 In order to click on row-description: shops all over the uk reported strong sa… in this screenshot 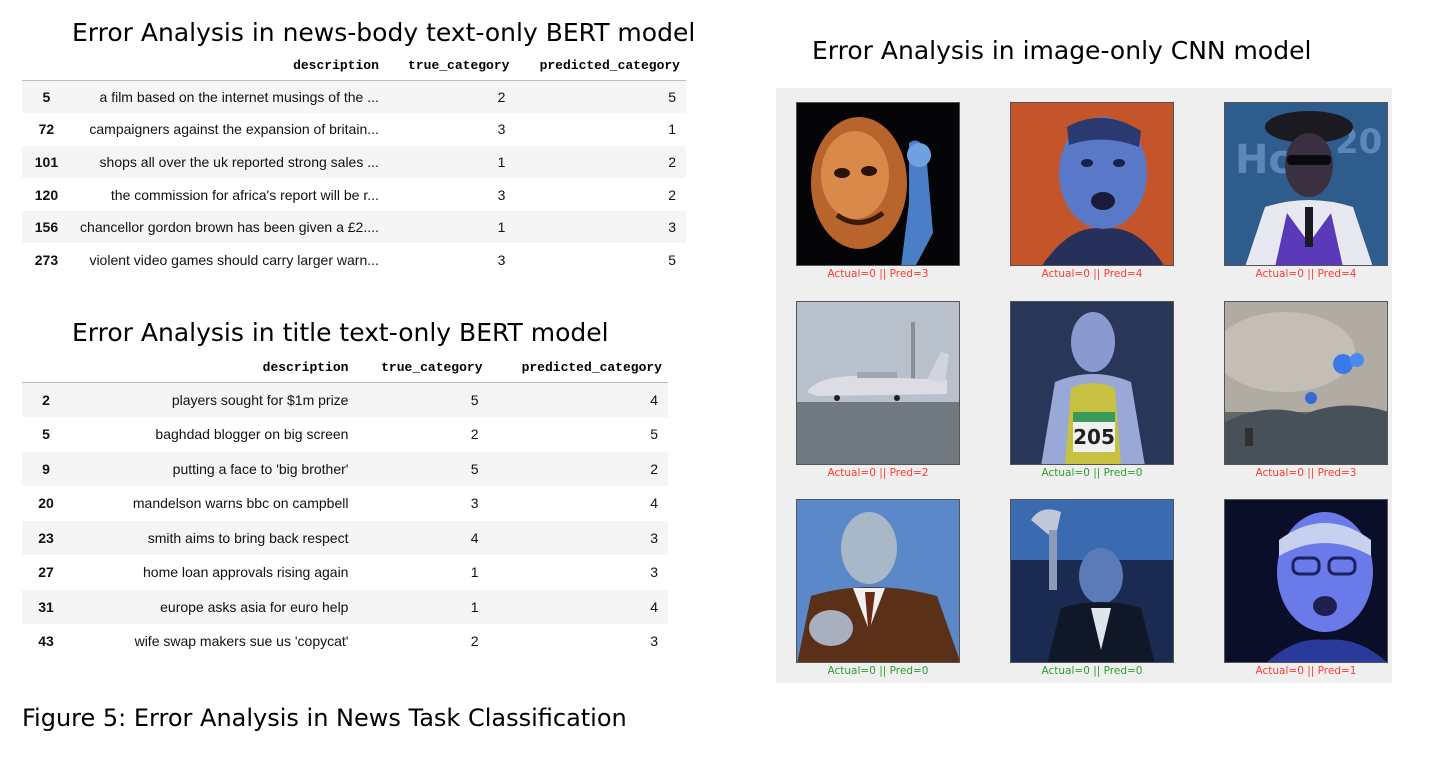, I will do `click(227, 162)`.